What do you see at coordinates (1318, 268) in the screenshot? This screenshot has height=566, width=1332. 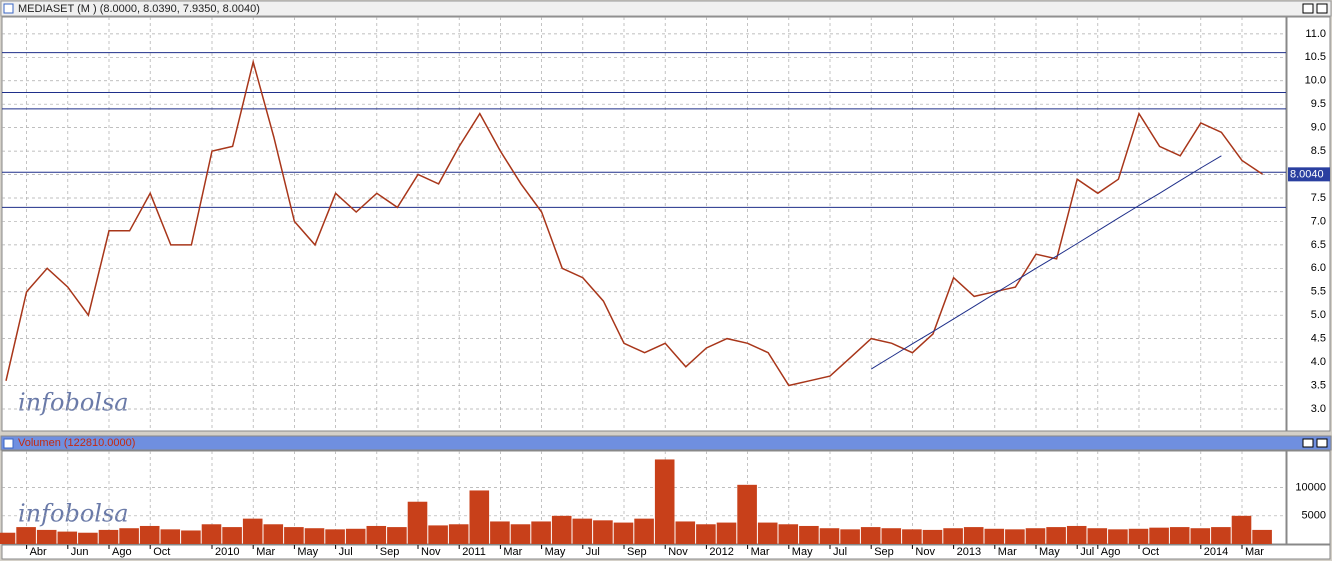 I see `y-tick-label: 6.0` at bounding box center [1318, 268].